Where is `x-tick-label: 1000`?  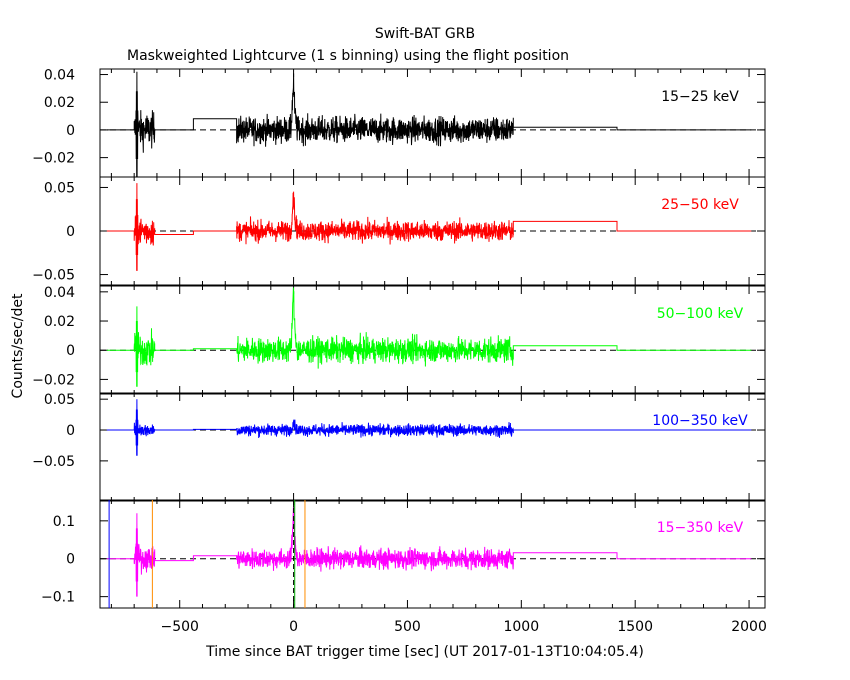 x-tick-label: 1000 is located at coordinates (521, 627).